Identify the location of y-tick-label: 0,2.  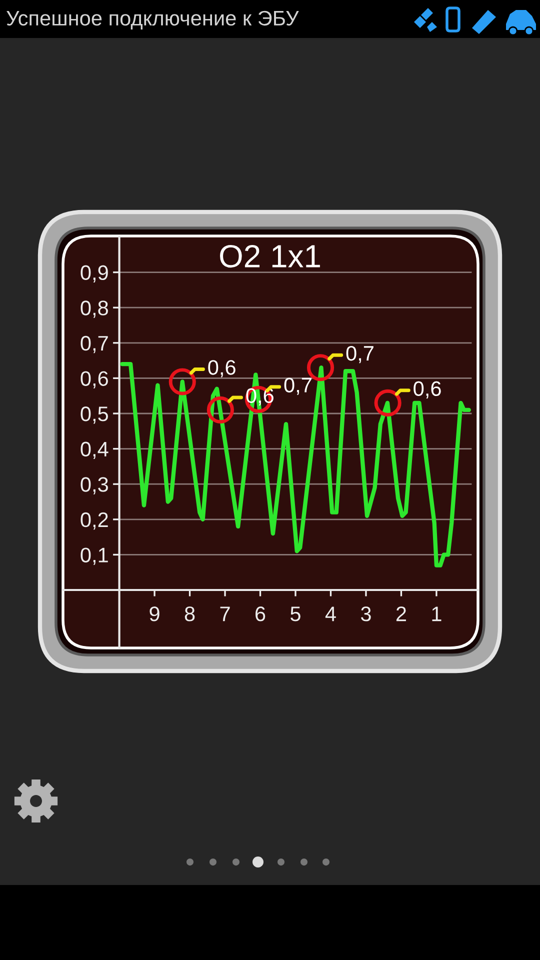
(94, 521).